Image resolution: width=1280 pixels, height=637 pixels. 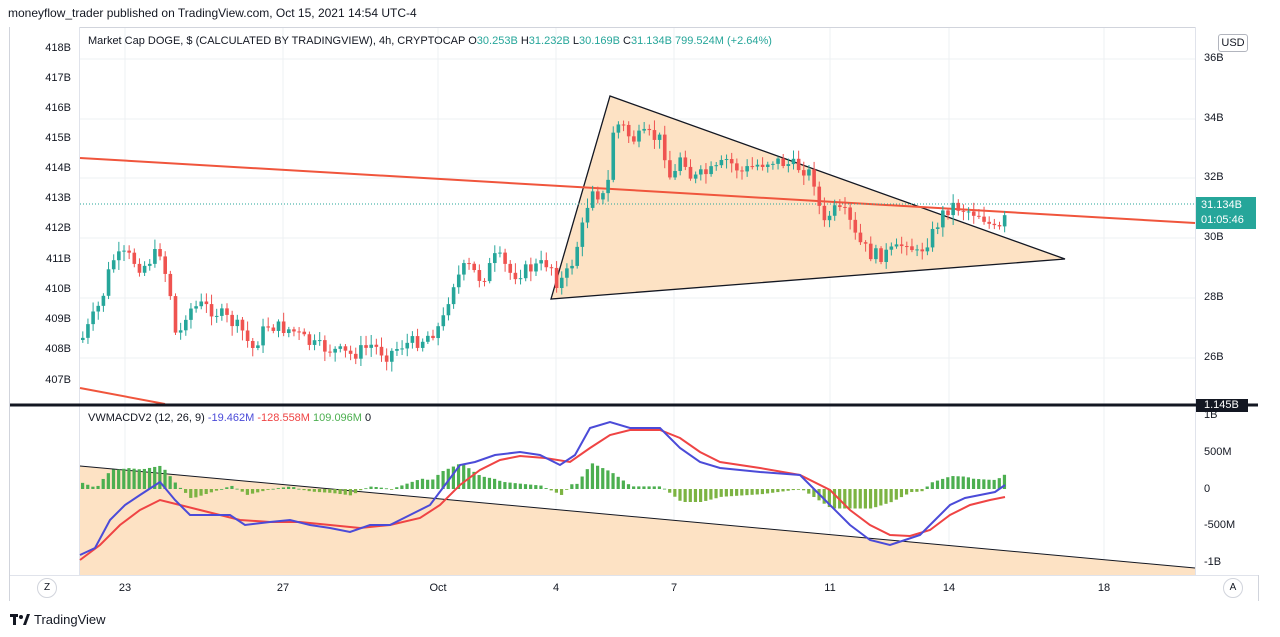 What do you see at coordinates (125, 588) in the screenshot?
I see `time-tick: 23` at bounding box center [125, 588].